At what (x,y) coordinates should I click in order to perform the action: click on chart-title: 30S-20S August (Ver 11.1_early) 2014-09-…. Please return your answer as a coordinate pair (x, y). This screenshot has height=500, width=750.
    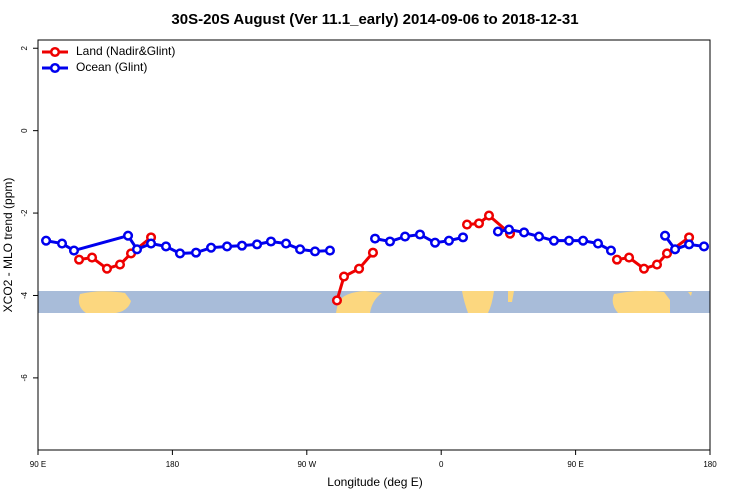
    Looking at the image, I should click on (374, 19).